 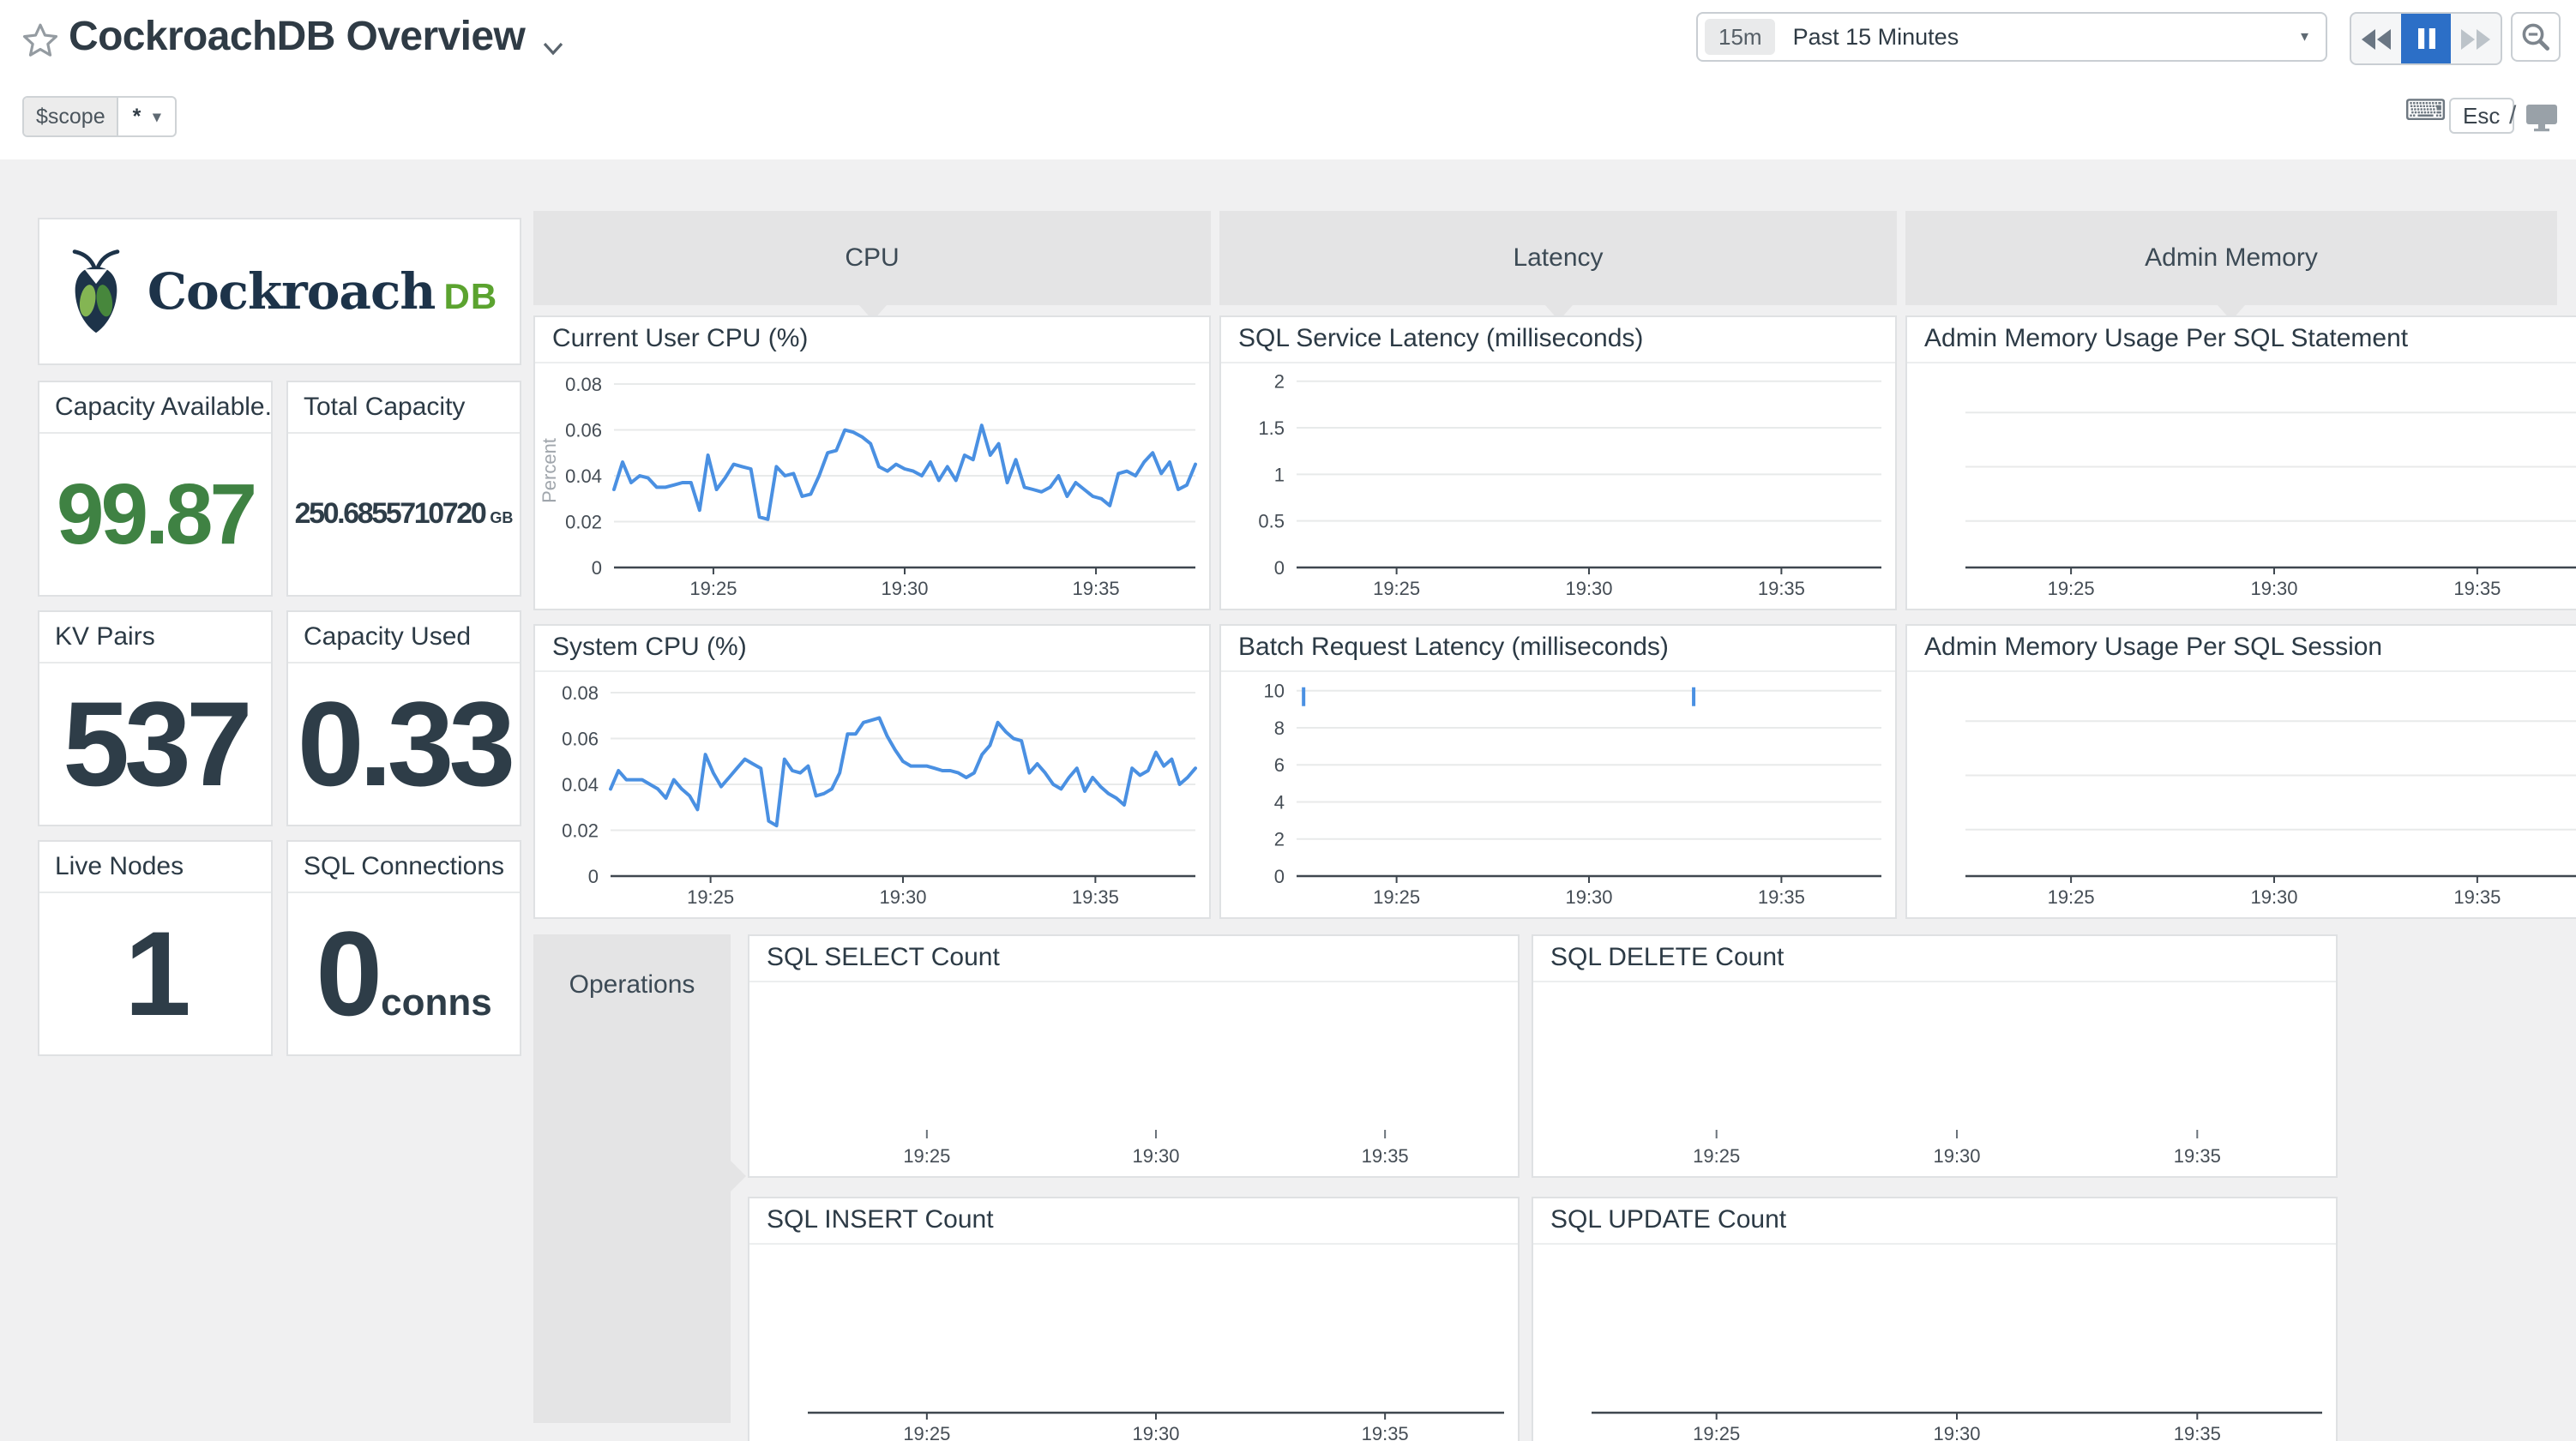 I want to click on stat-total-capacity: Total Capacity 250.6855710720 GB, so click(x=403, y=489).